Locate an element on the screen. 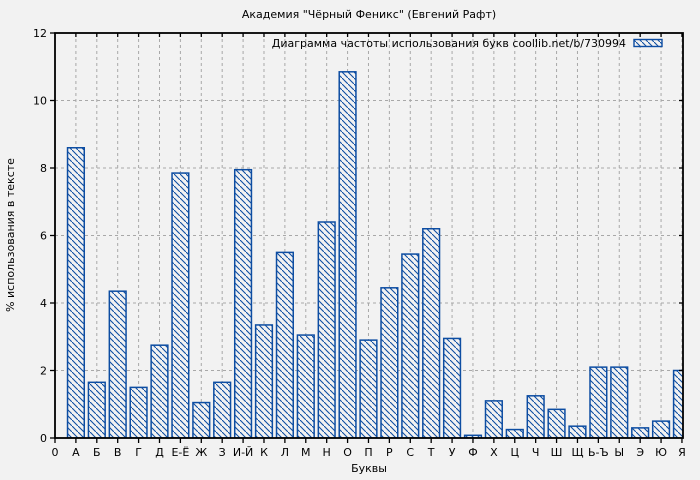 This screenshot has height=480, width=700. bar-Ы is located at coordinates (619, 402).